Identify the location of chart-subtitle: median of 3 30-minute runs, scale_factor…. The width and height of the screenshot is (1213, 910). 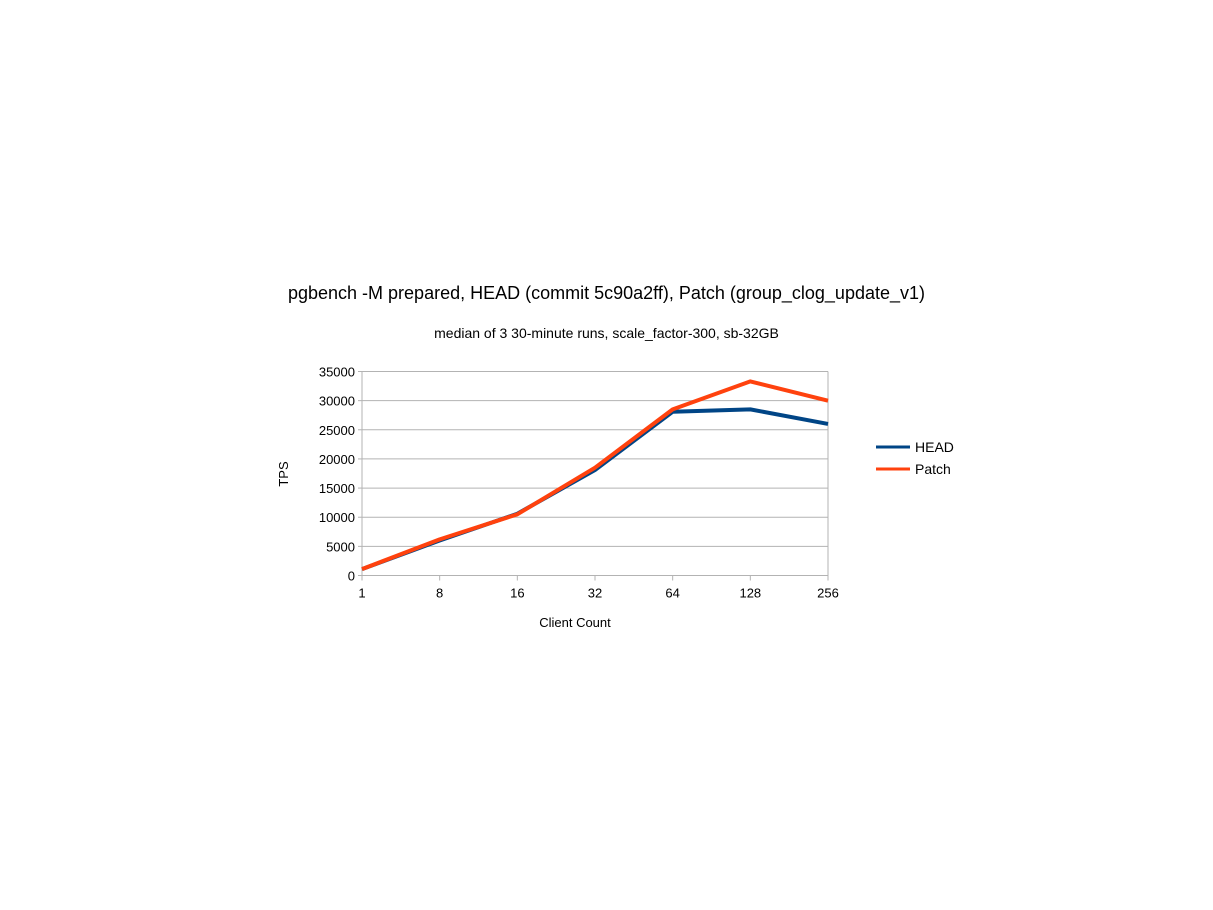
(606, 333).